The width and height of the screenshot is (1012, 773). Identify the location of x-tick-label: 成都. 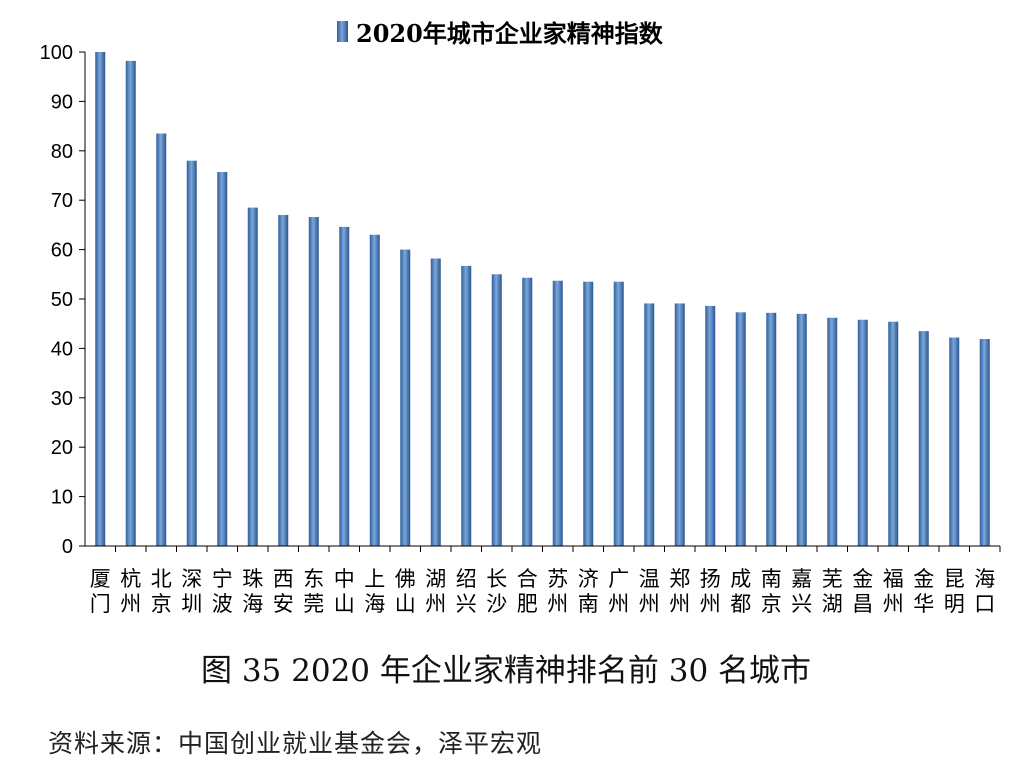
(740, 591).